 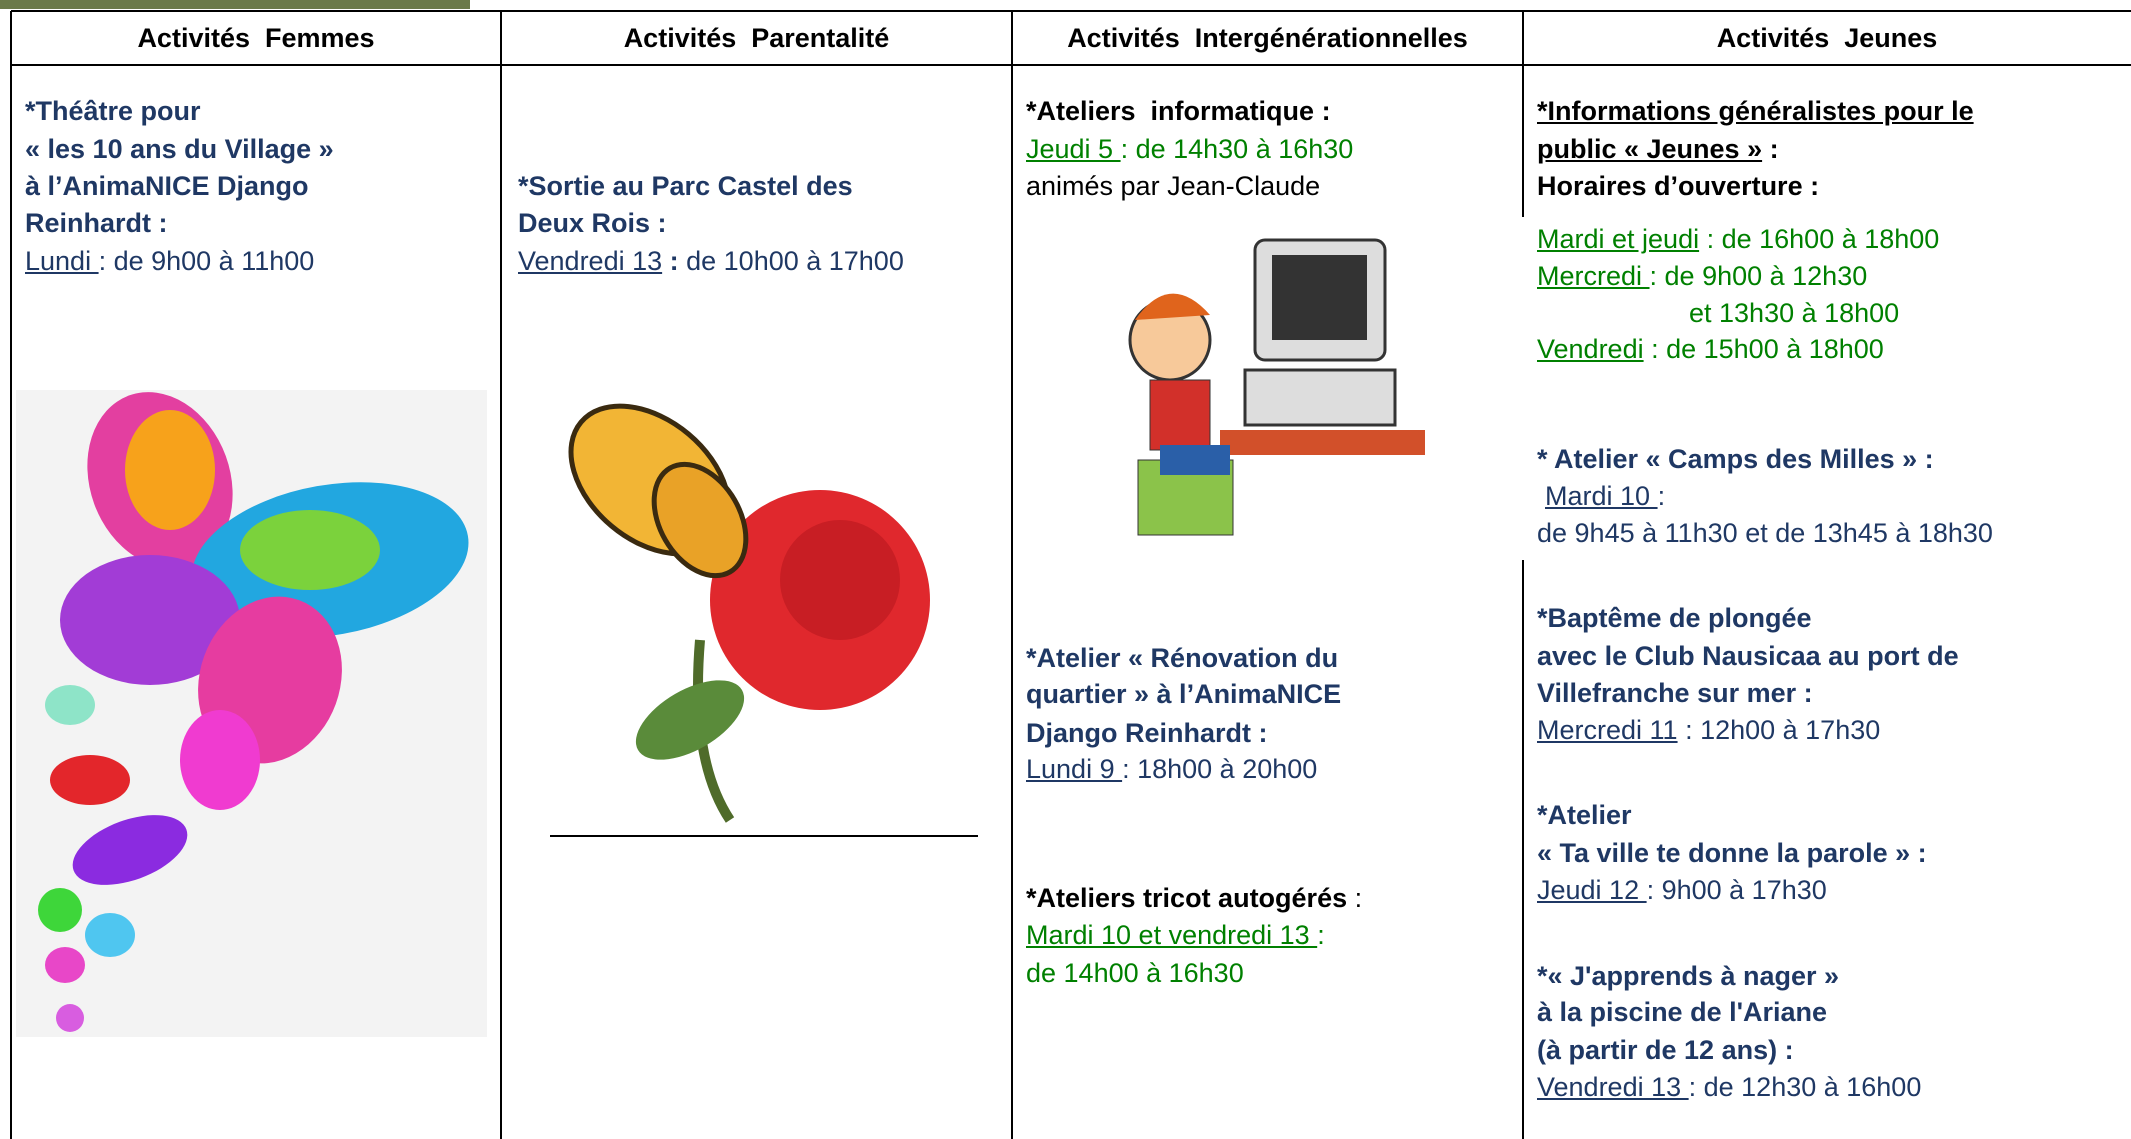 What do you see at coordinates (1758, 276) in the screenshot?
I see `time: : de 9h00 à 12h30` at bounding box center [1758, 276].